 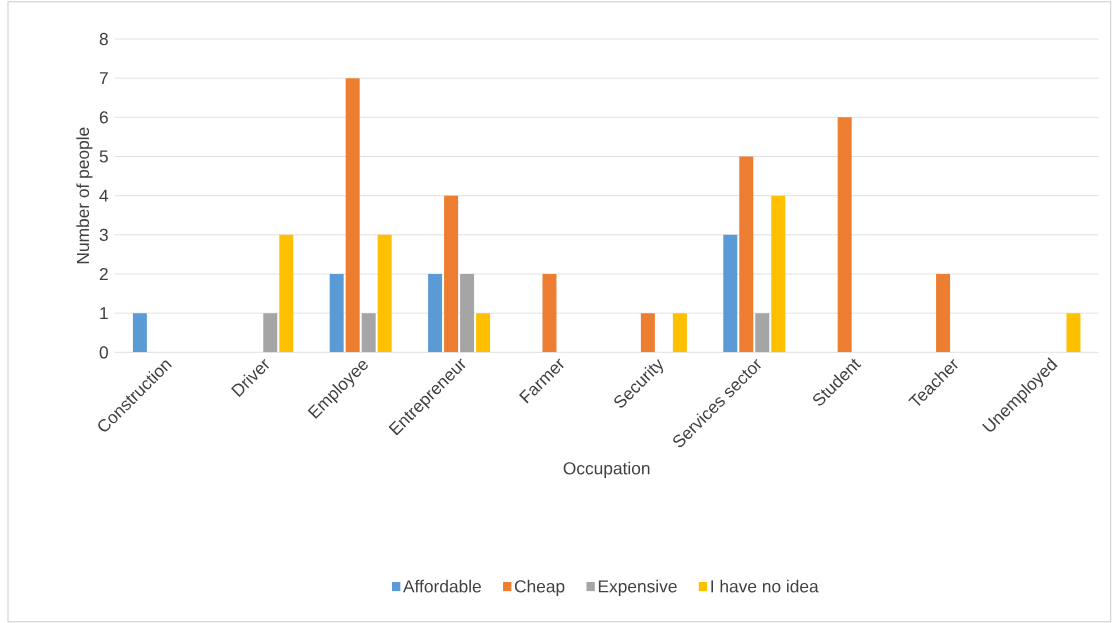 I want to click on y-tick-label: 5, so click(x=103, y=156).